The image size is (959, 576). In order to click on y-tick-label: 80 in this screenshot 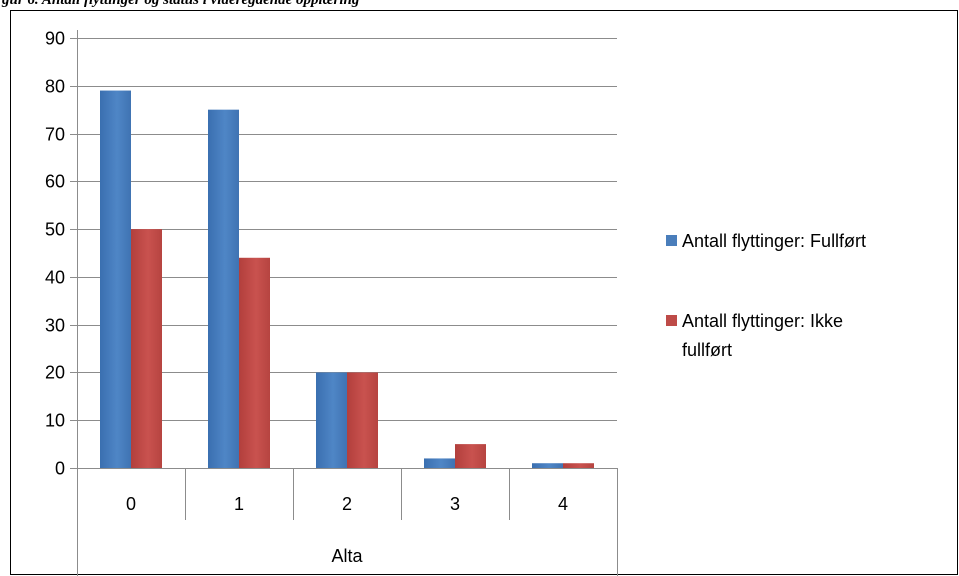, I will do `click(55, 87)`.